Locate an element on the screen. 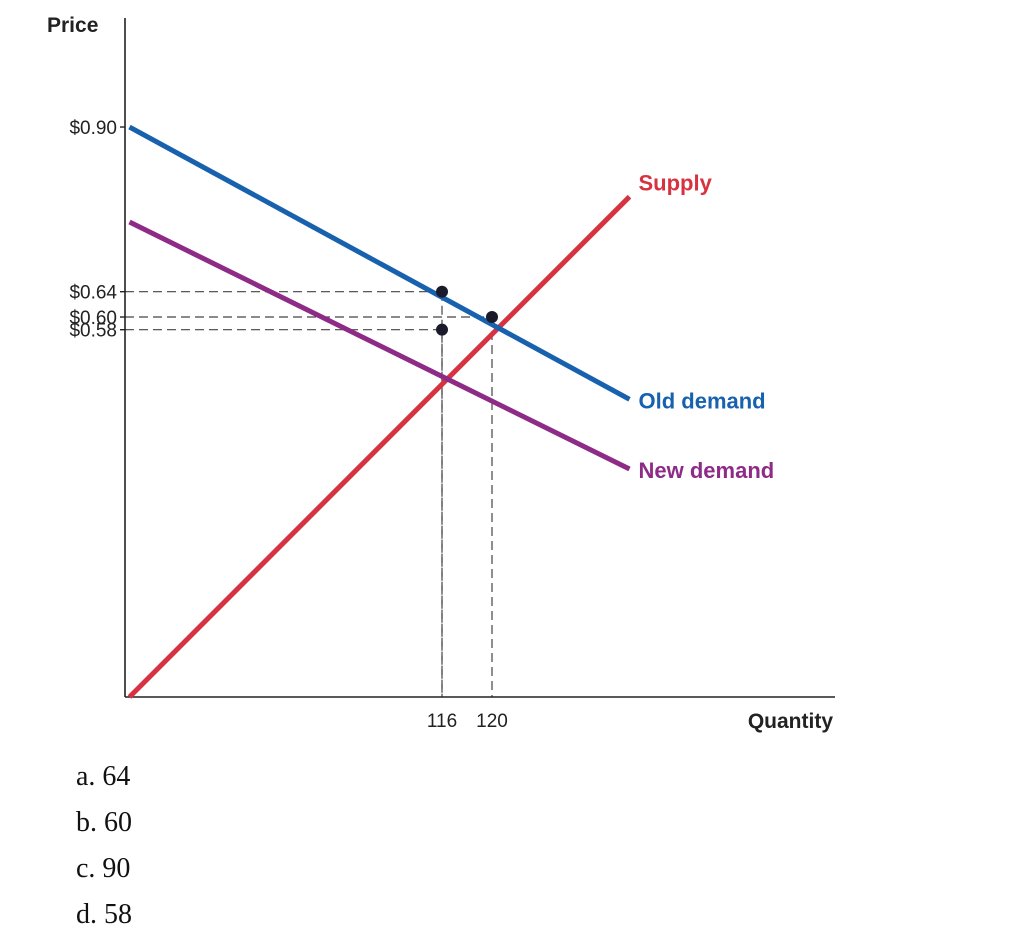 The image size is (1024, 951). y-tick-label: $0.90 is located at coordinates (93, 128).